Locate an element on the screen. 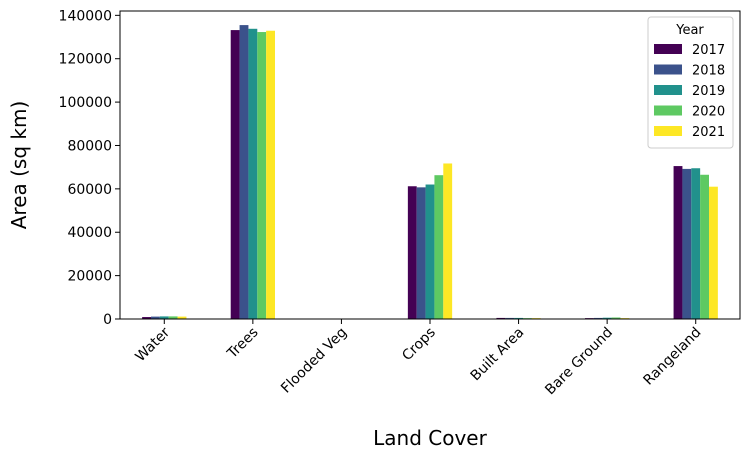  legend: Year 2017 2018 2019 2020 2021 is located at coordinates (690, 82).